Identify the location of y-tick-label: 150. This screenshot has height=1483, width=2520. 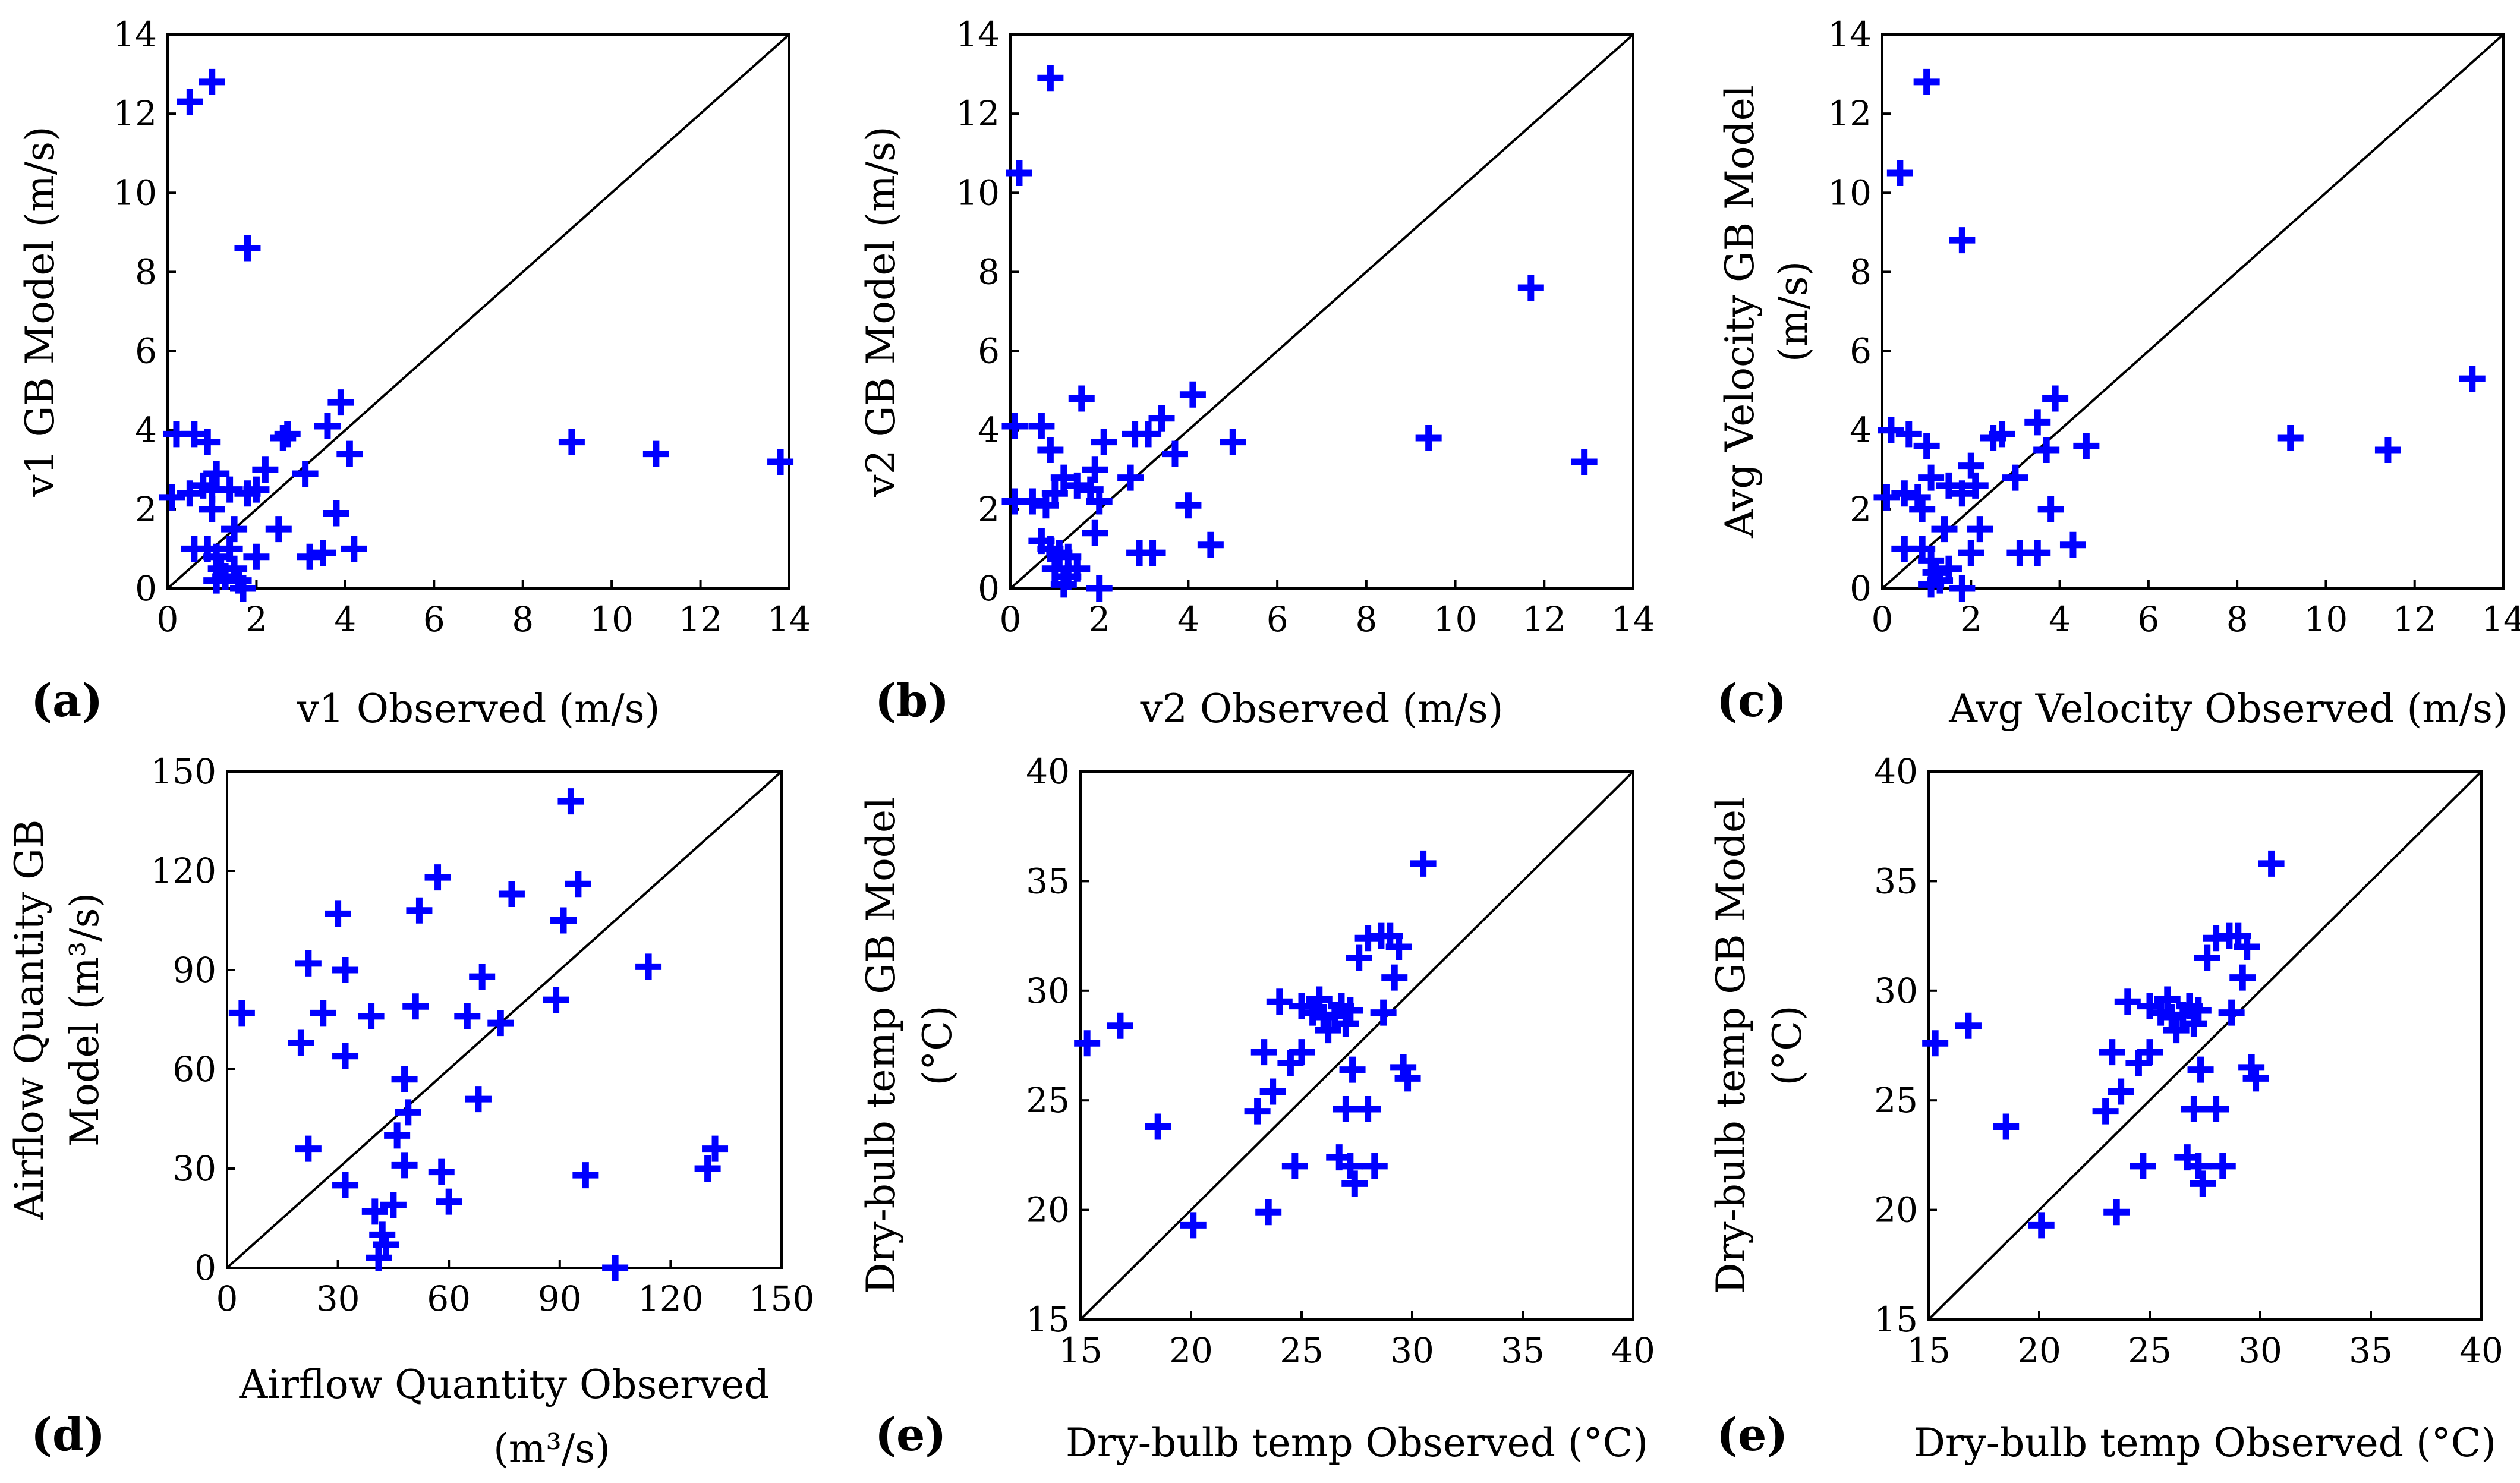
(183, 771).